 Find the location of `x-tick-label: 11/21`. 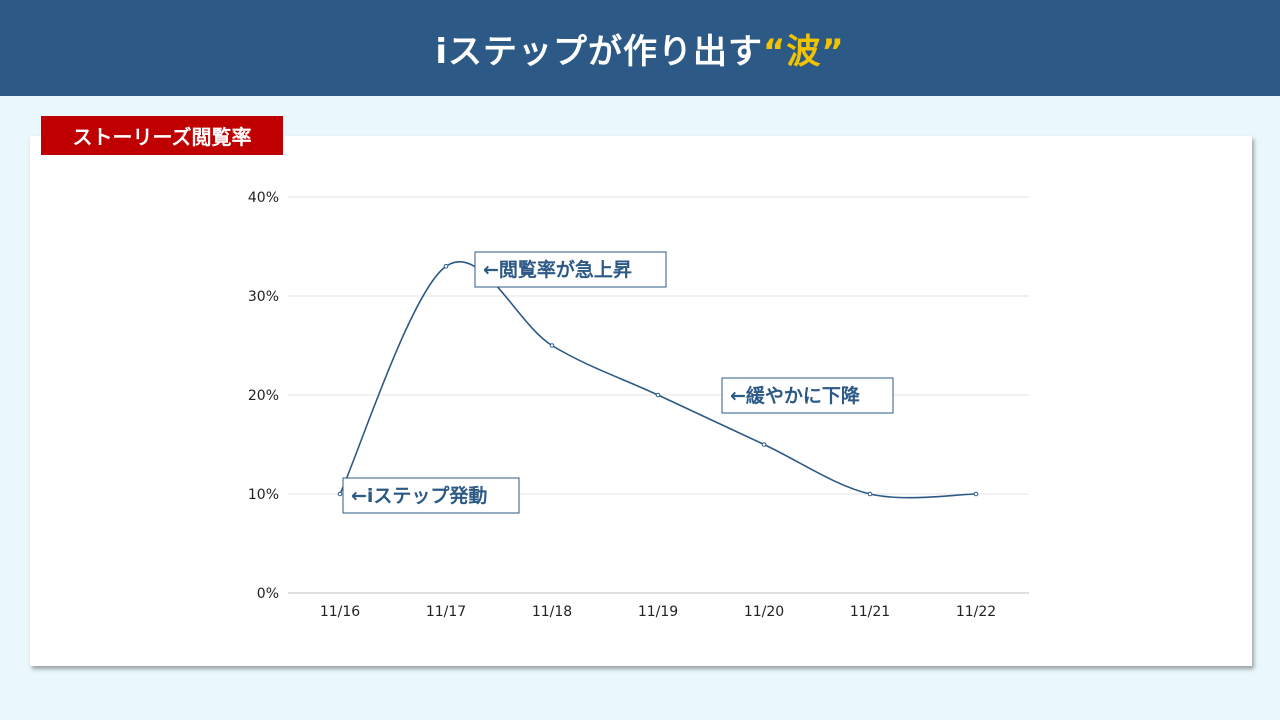

x-tick-label: 11/21 is located at coordinates (870, 612).